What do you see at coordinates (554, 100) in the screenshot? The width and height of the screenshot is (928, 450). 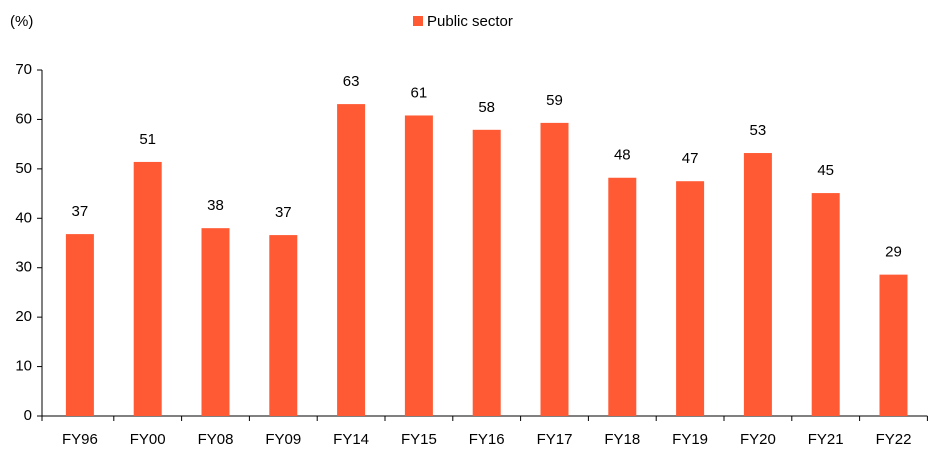 I see `data-label: 59` at bounding box center [554, 100].